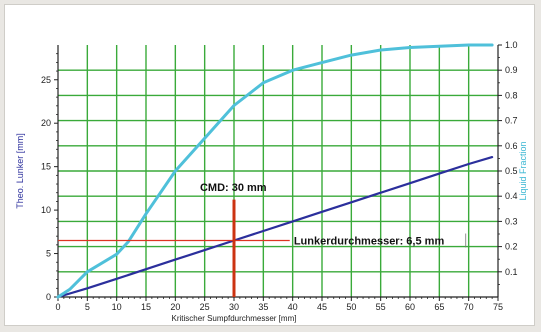 This screenshot has height=332, width=541. Describe the element at coordinates (46, 123) in the screenshot. I see `y-tick-label: 20` at that location.